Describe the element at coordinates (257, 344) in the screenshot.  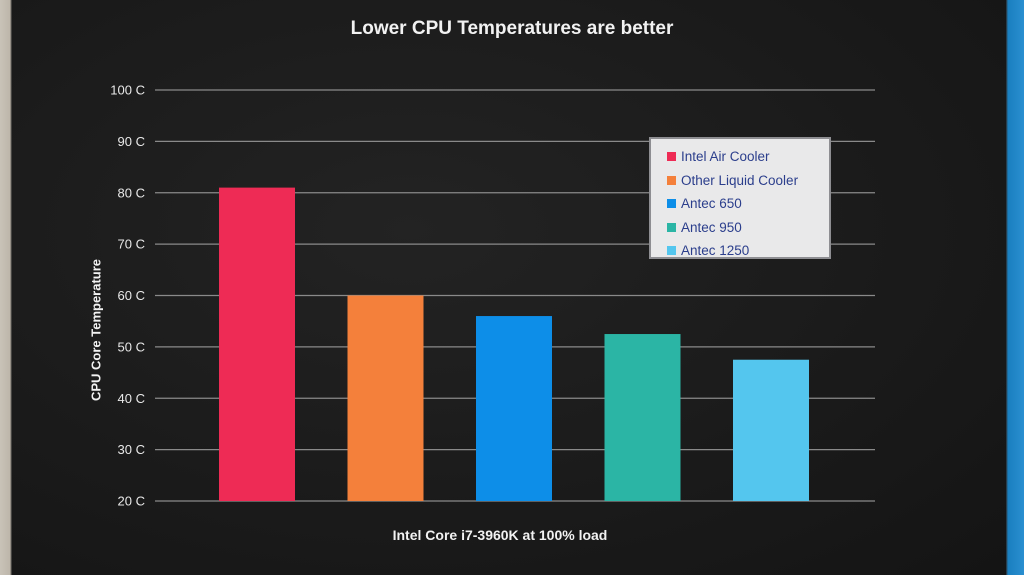
I see `bar-intel-air-cooler` at that location.